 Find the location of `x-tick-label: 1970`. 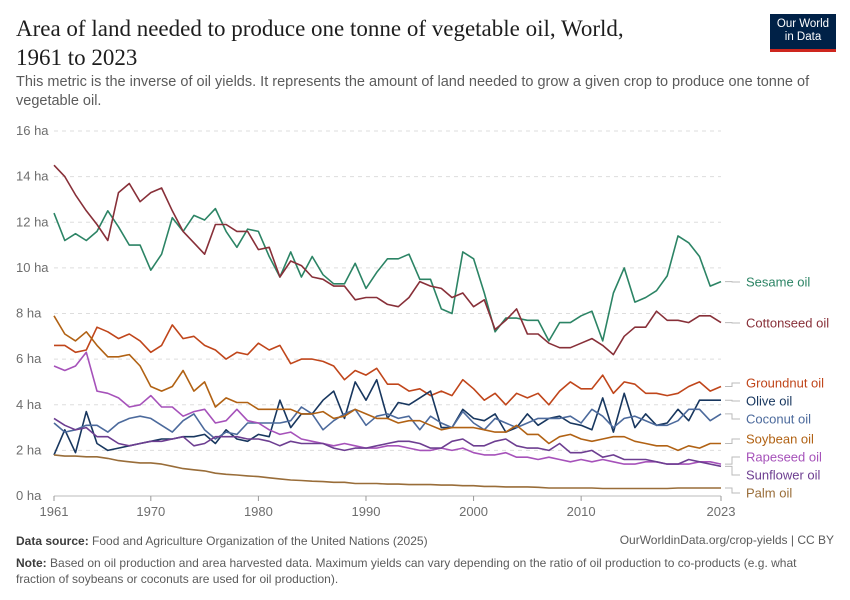

x-tick-label: 1970 is located at coordinates (150, 511).